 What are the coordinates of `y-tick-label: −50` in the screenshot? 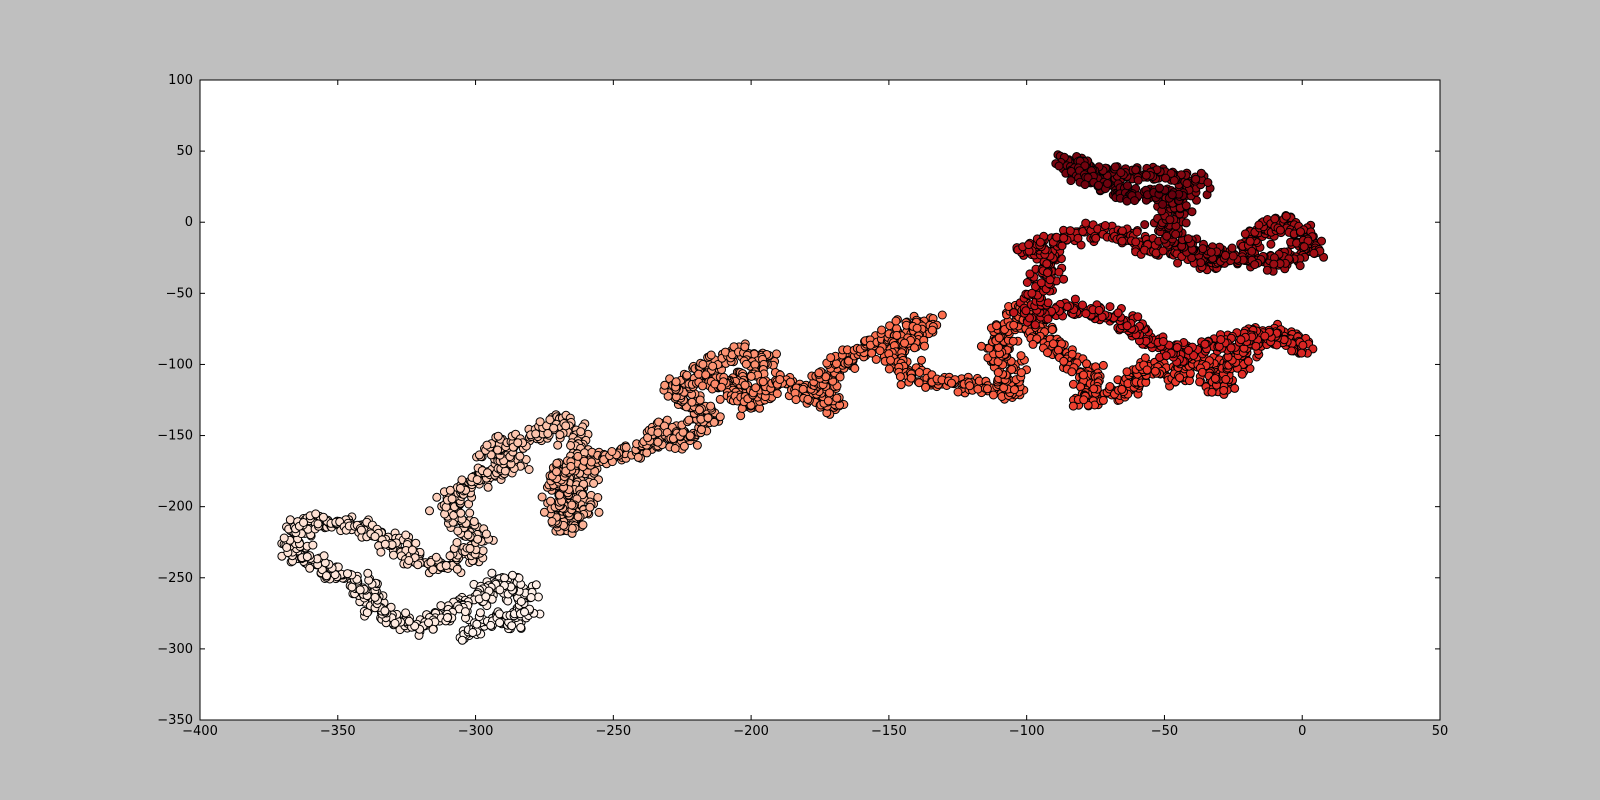 It's located at (179, 293).